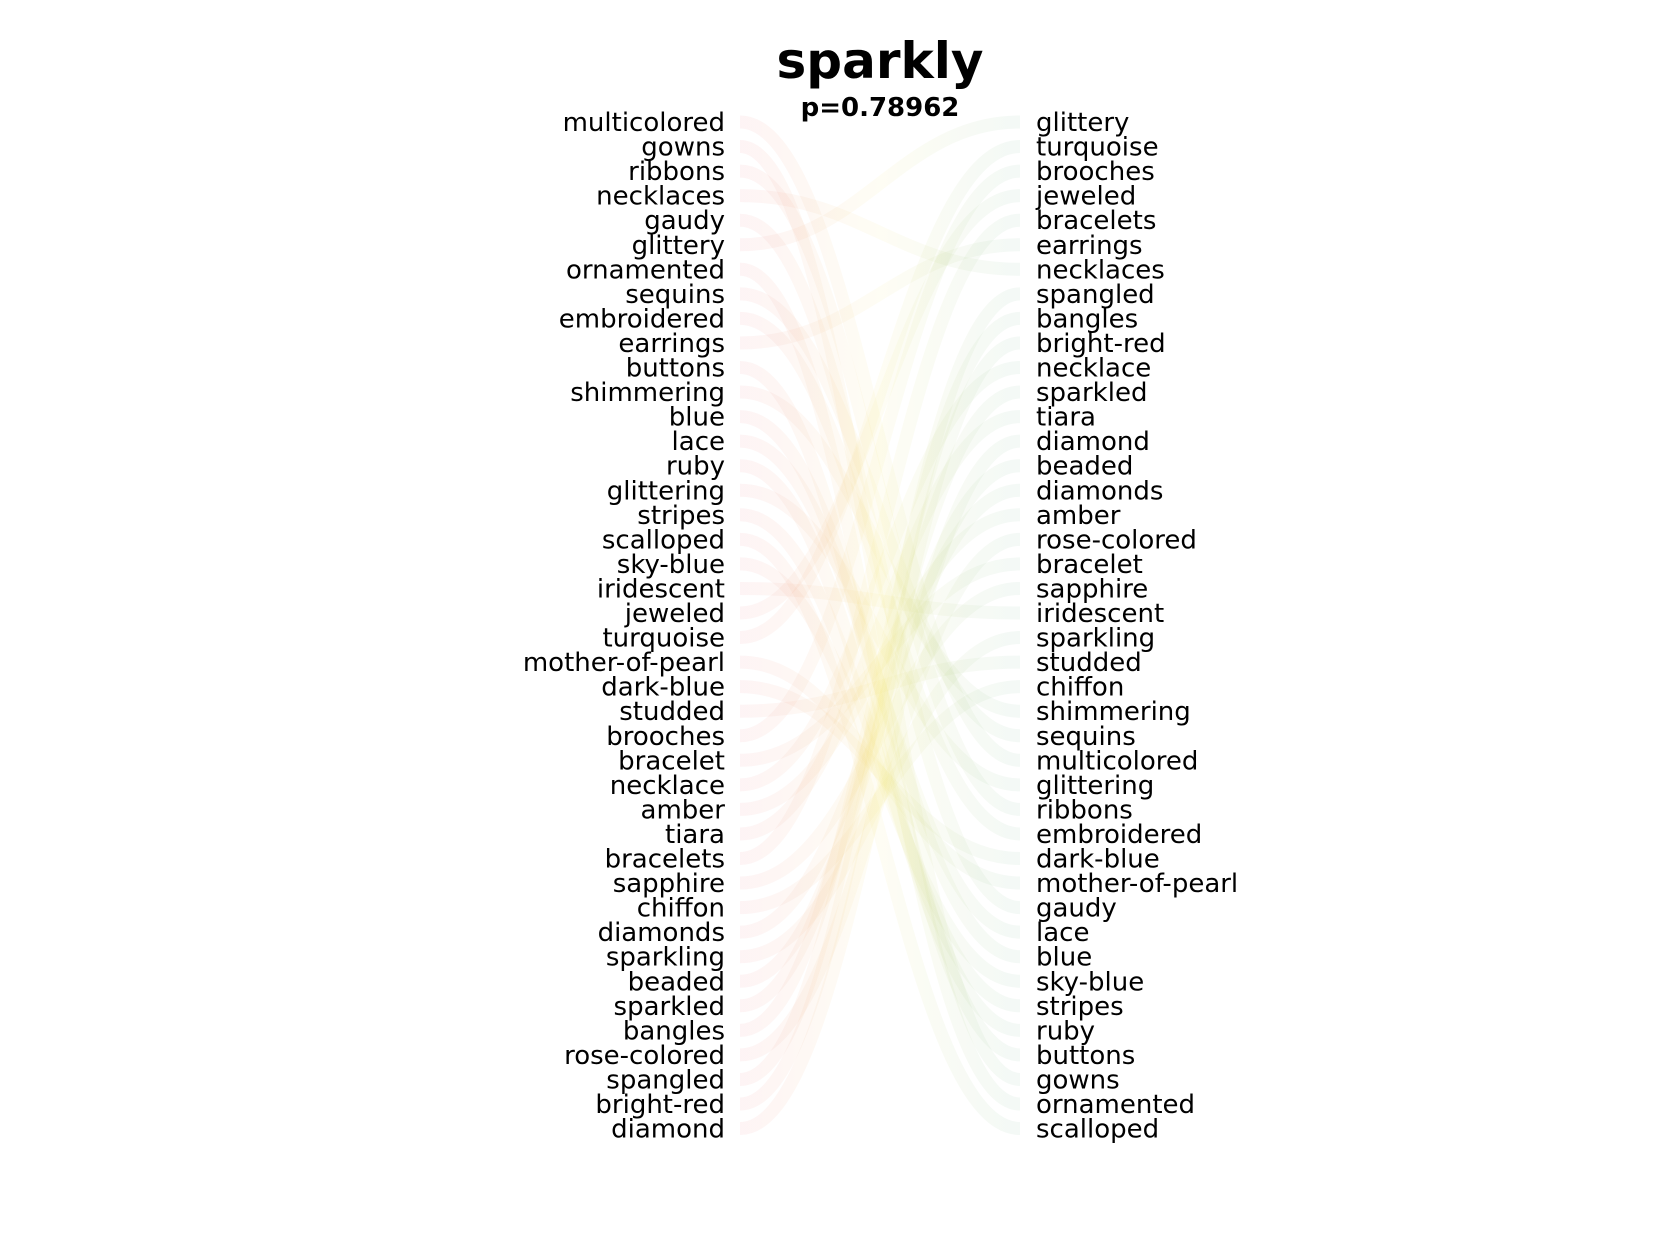 This screenshot has width=1680, height=1260. Describe the element at coordinates (624, 663) in the screenshot. I see `left-label: mother-of-pearl` at that location.